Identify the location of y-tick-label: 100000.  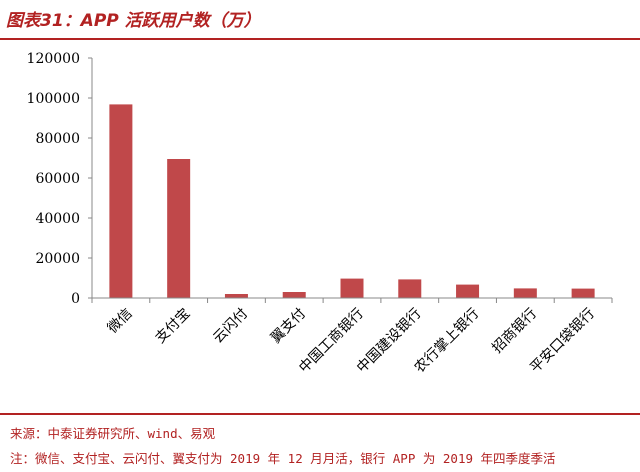
(53, 99).